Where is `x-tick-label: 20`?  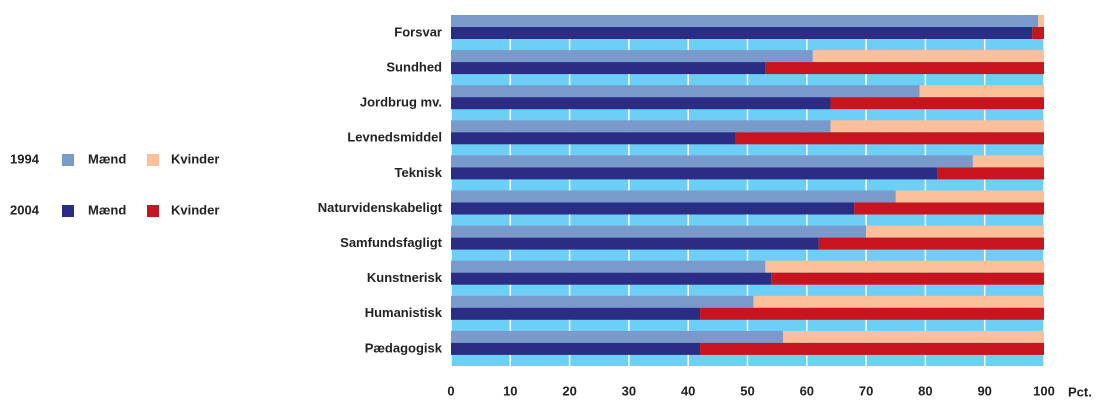
x-tick-label: 20 is located at coordinates (569, 390).